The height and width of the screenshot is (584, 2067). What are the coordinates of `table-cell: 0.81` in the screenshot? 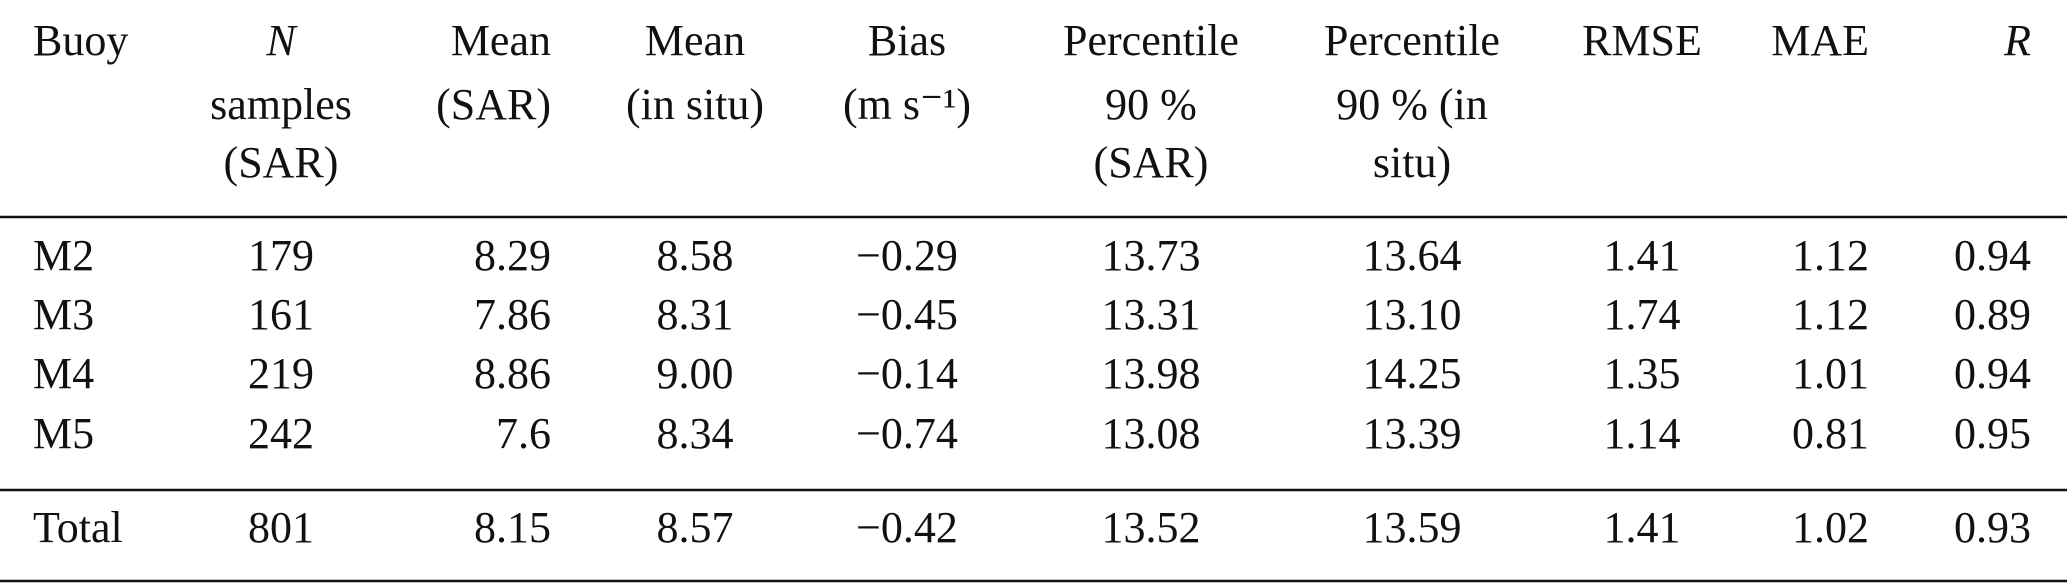 It's located at (1830, 433).